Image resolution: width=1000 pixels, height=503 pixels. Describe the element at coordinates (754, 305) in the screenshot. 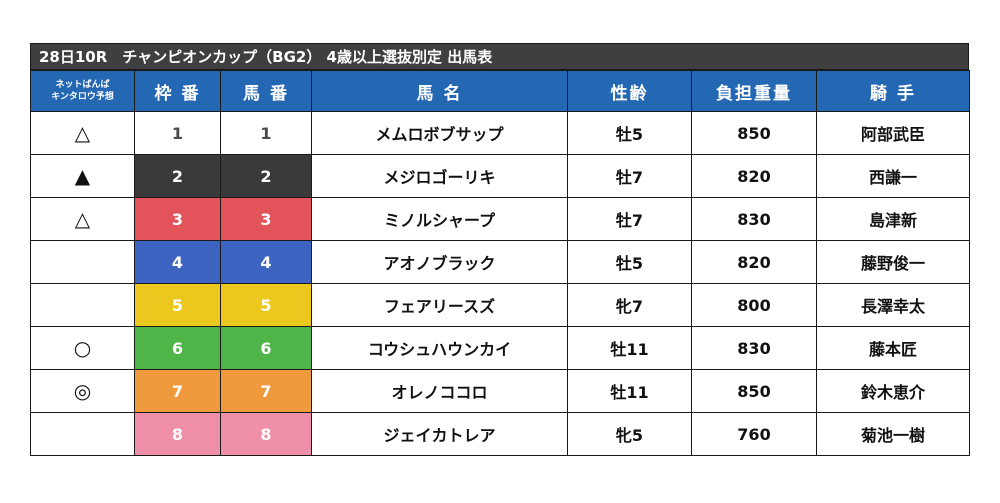

I see `carried-weight: 800` at that location.